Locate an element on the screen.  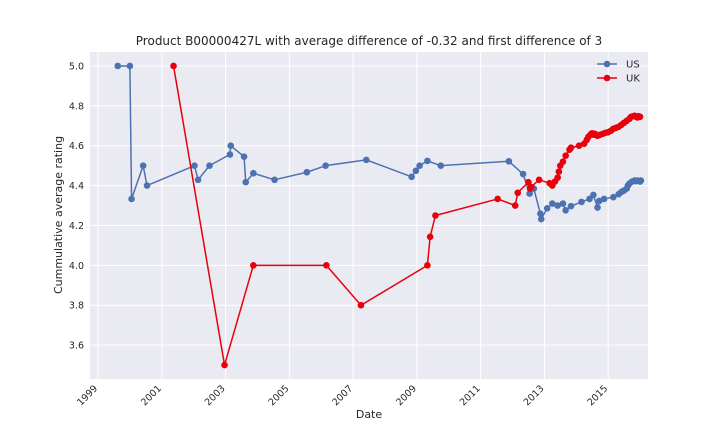
x-tick-label: 2007 is located at coordinates (342, 395).